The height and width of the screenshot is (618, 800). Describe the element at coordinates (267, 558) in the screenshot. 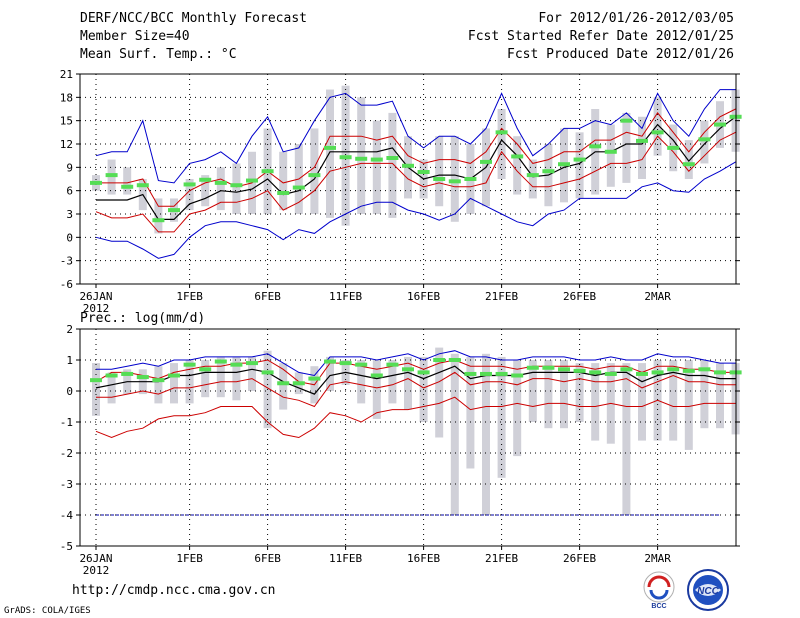

I see `x-tick-label: 6FEB` at that location.